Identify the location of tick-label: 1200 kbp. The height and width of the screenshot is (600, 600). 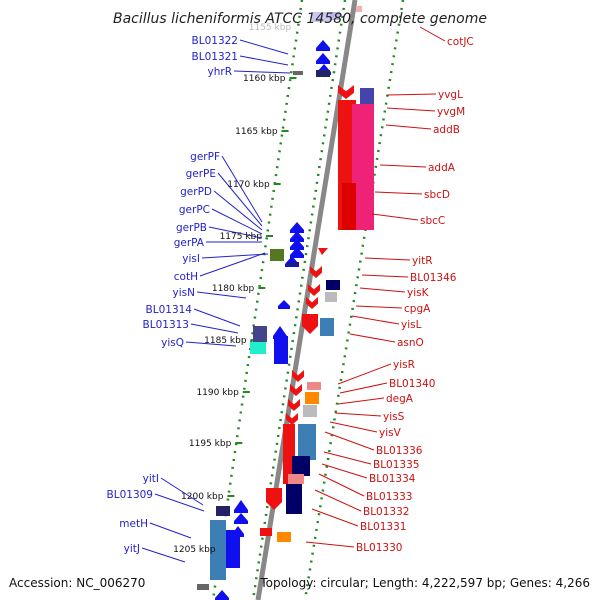
(202, 497).